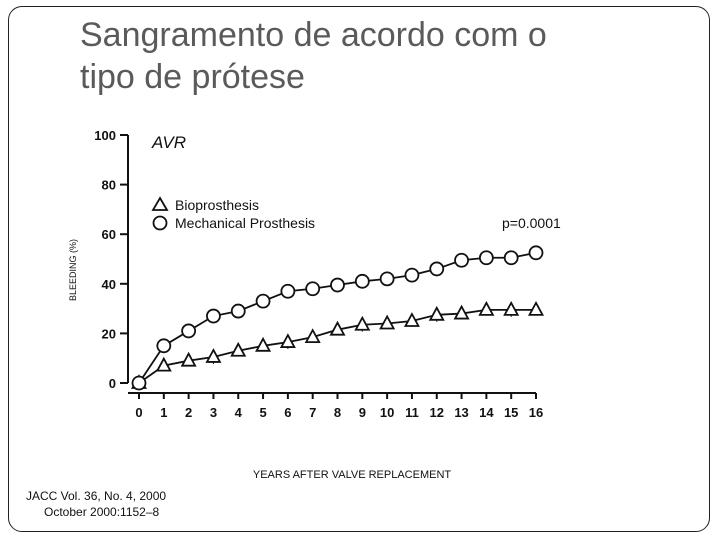 The width and height of the screenshot is (720, 545). What do you see at coordinates (188, 412) in the screenshot?
I see `x-tick-label: 2` at bounding box center [188, 412].